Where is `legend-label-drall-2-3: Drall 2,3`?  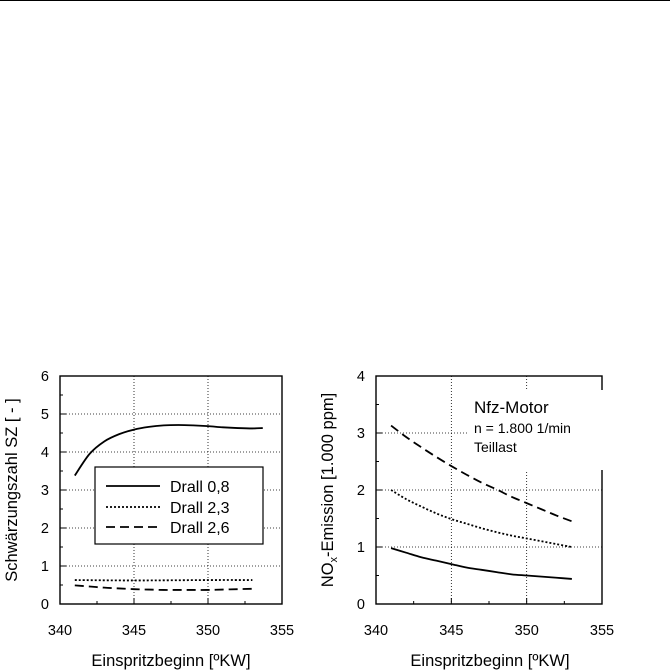
legend-label-drall-2-3: Drall 2,3 is located at coordinates (200, 508).